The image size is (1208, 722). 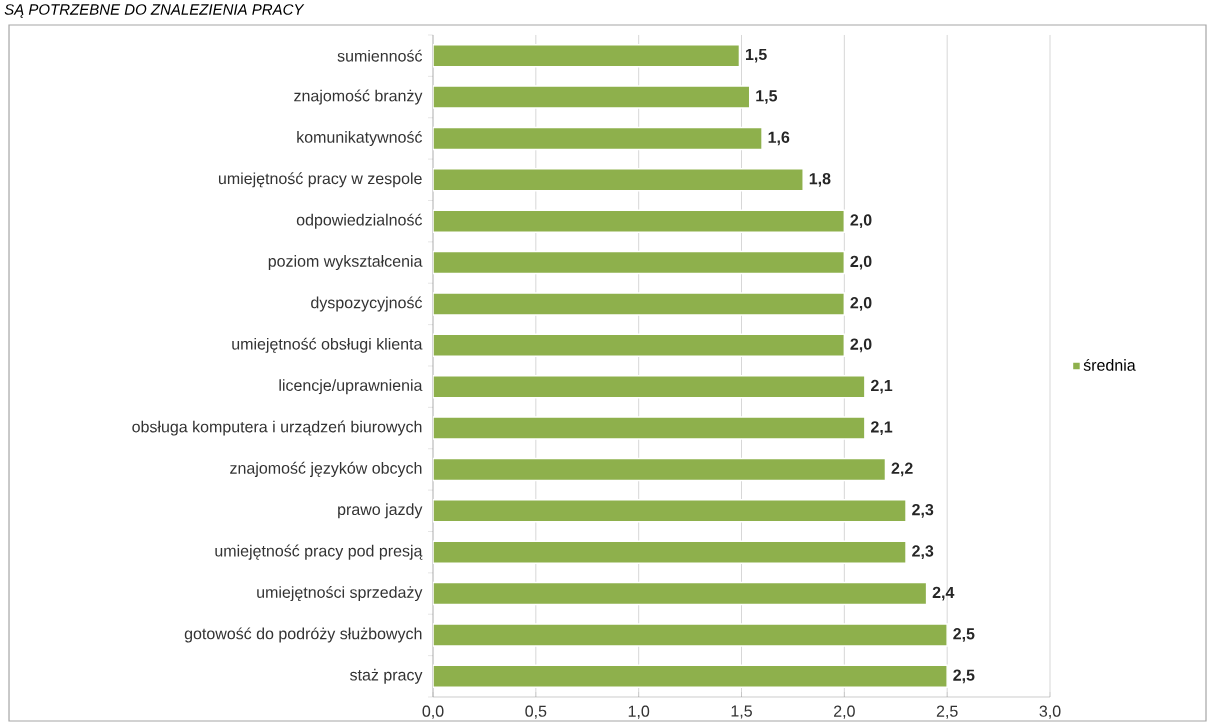 What do you see at coordinates (351, 387) in the screenshot?
I see `y-tick-label: licencje/uprawnienia` at bounding box center [351, 387].